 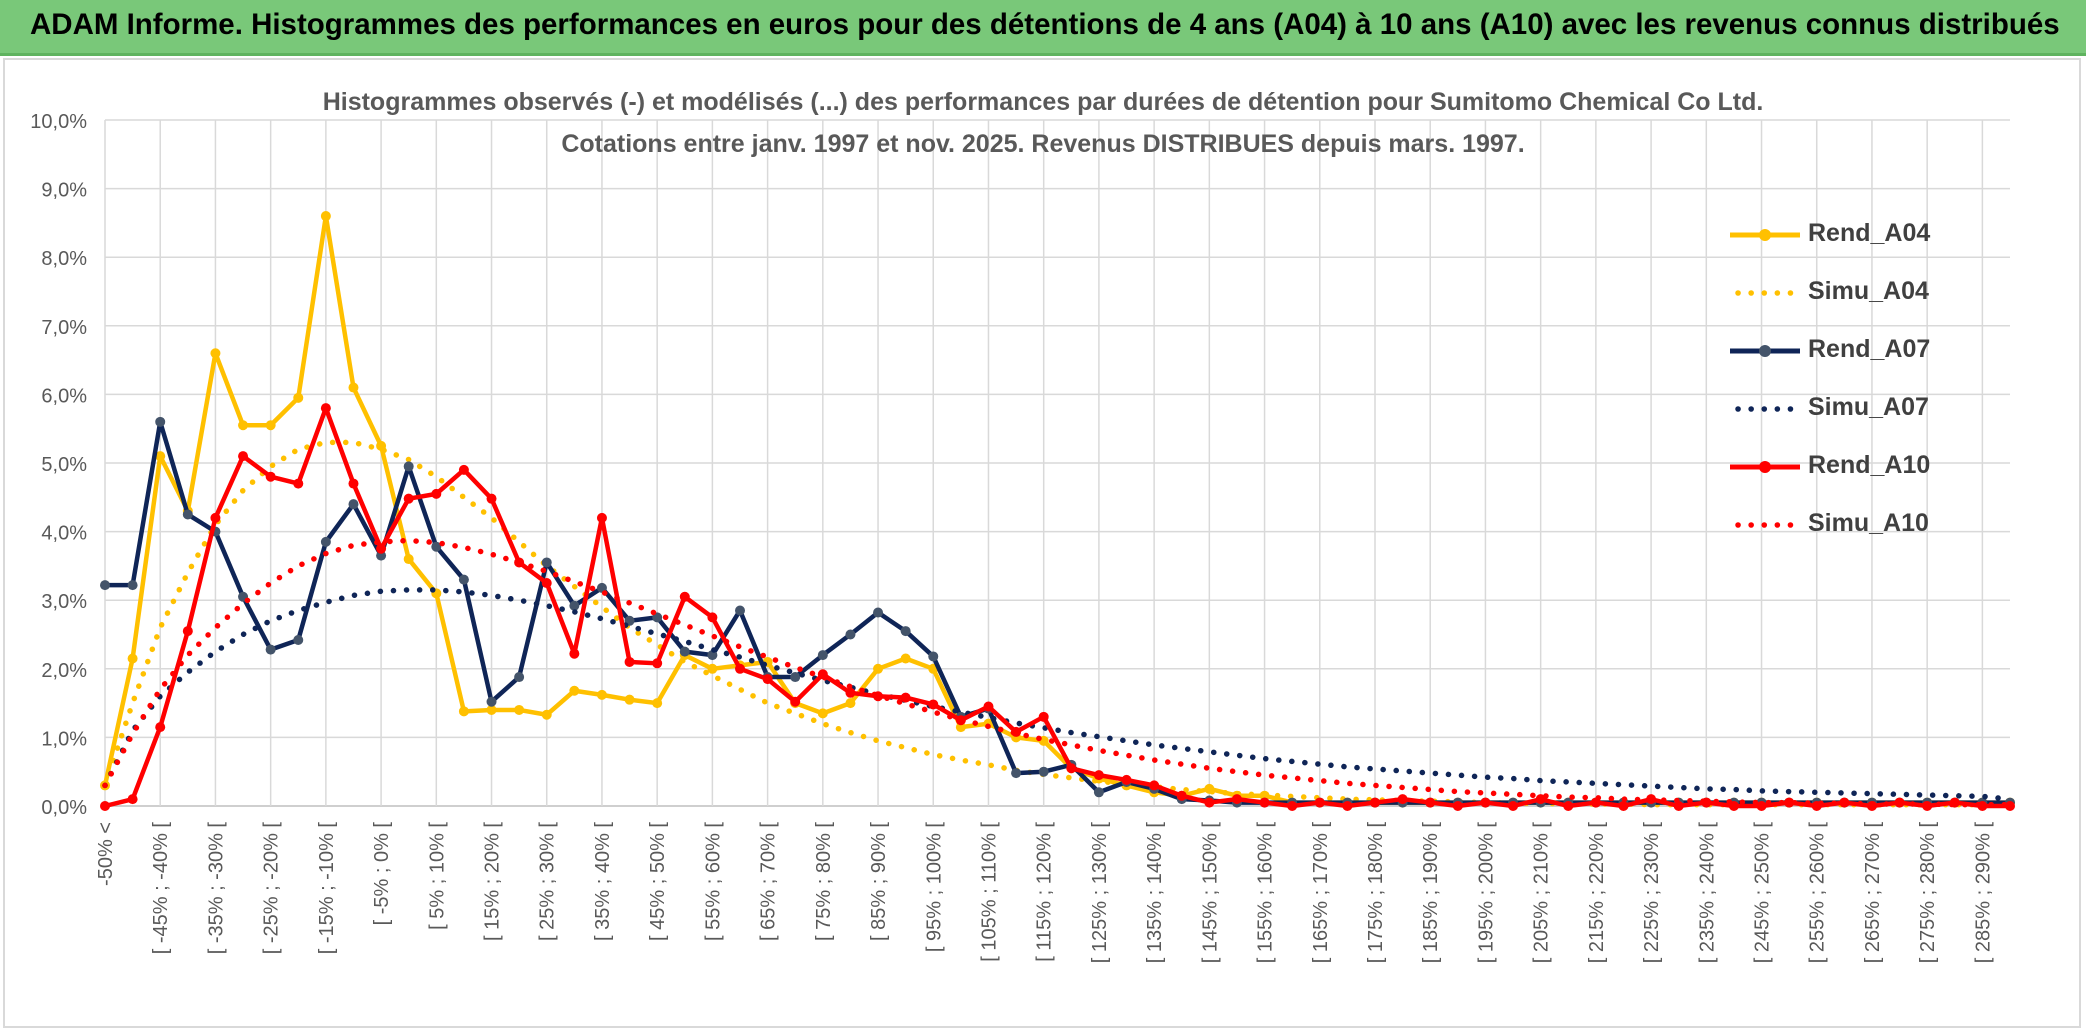 What do you see at coordinates (216, 888) in the screenshot?
I see `x-tick-label: [ -35% ; -30% [` at bounding box center [216, 888].